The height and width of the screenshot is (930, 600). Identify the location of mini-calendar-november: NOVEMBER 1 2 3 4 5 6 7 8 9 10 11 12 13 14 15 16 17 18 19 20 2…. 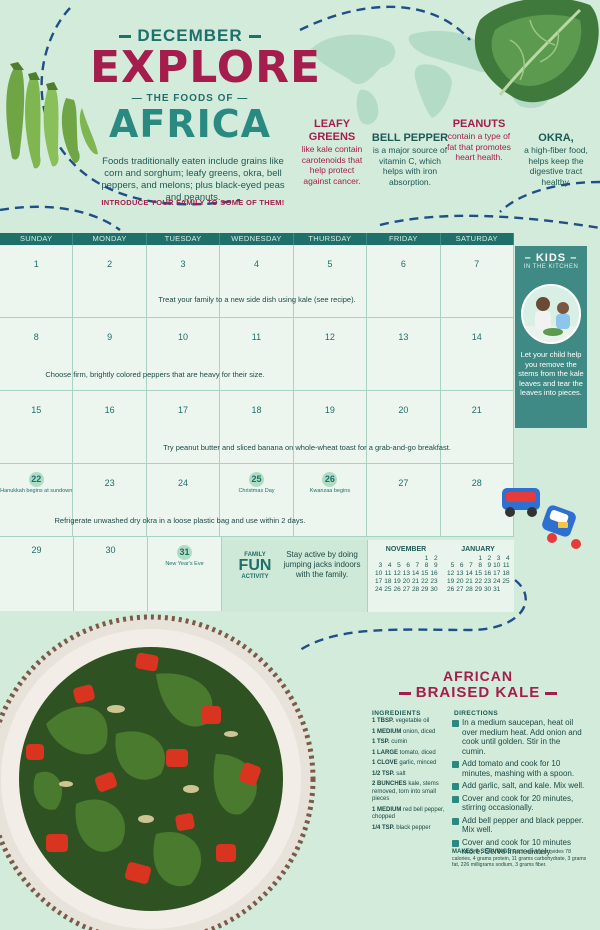
(406, 569).